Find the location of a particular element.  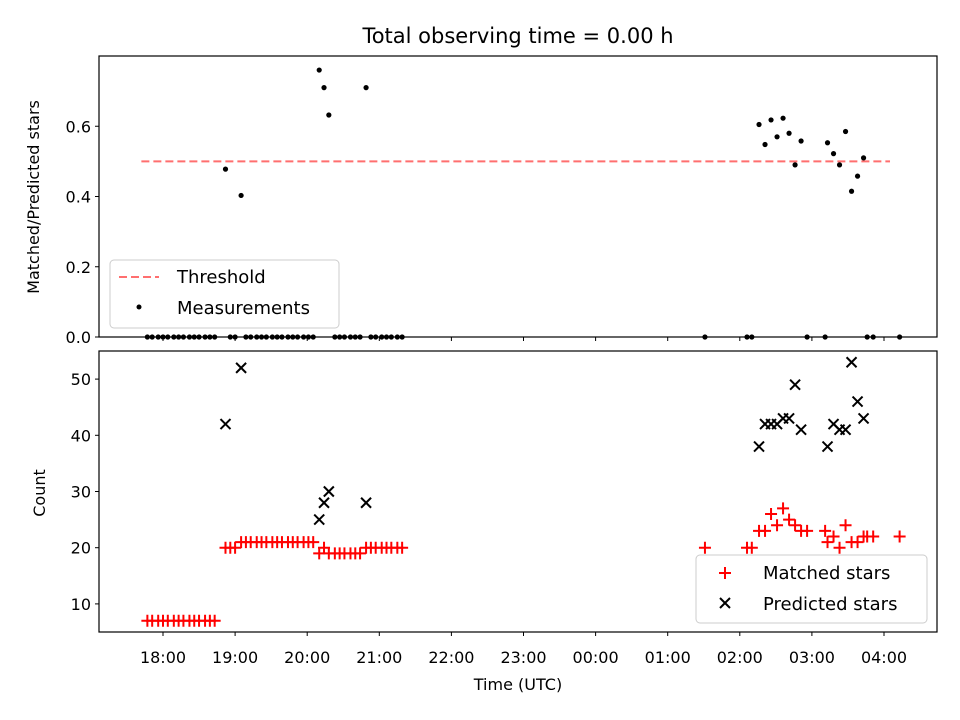

x-tick-label: 01:00 is located at coordinates (668, 657).